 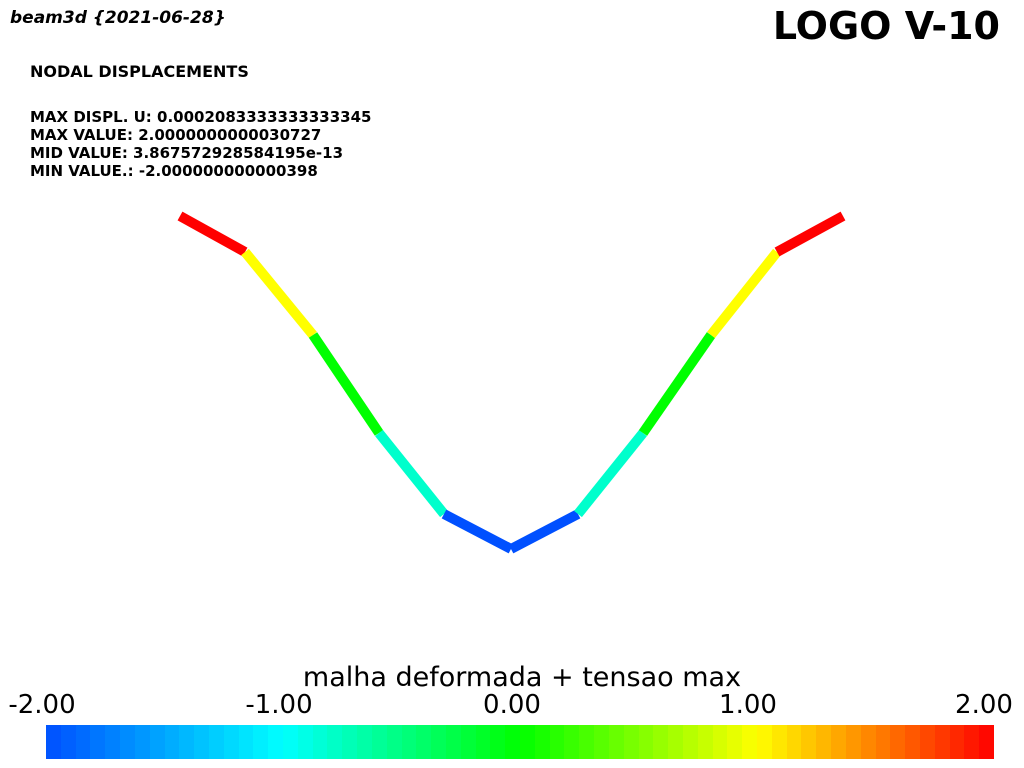 I want to click on color-scale-bar, so click(x=520, y=742).